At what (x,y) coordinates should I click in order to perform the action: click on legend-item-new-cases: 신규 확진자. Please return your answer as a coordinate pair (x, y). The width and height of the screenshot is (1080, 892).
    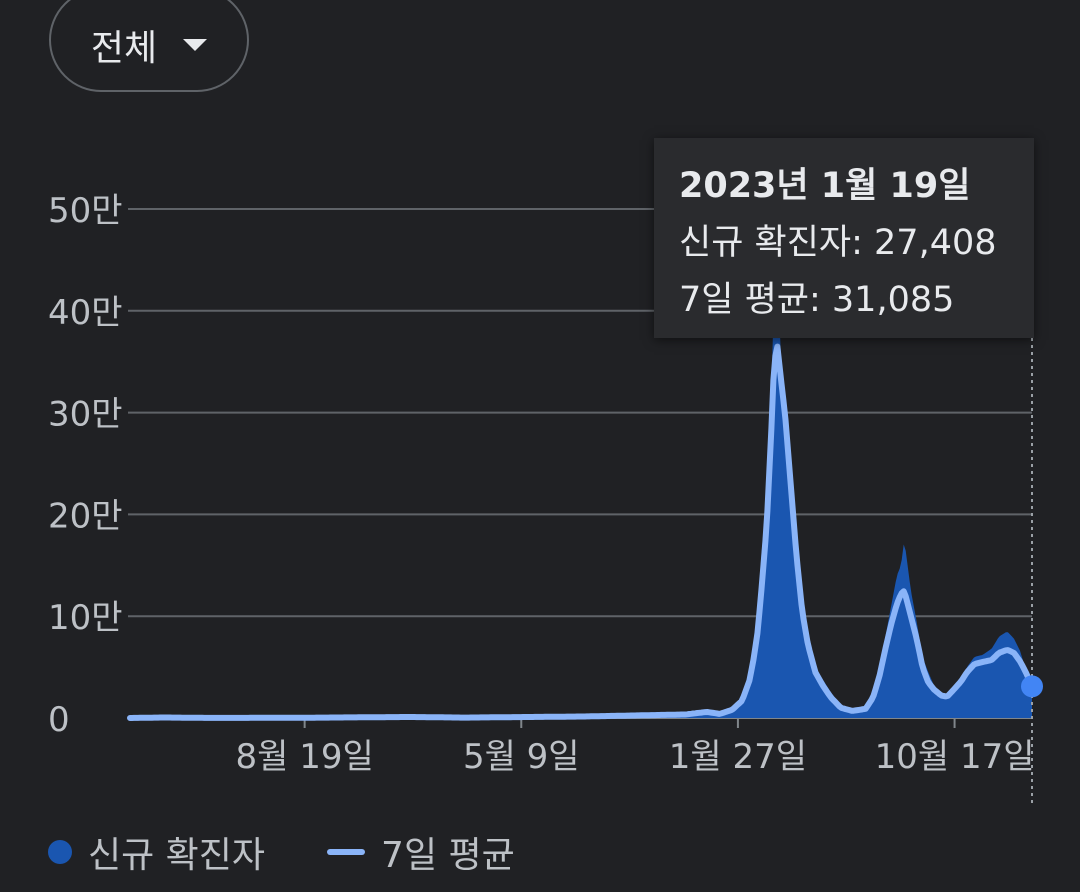
    Looking at the image, I should click on (156, 852).